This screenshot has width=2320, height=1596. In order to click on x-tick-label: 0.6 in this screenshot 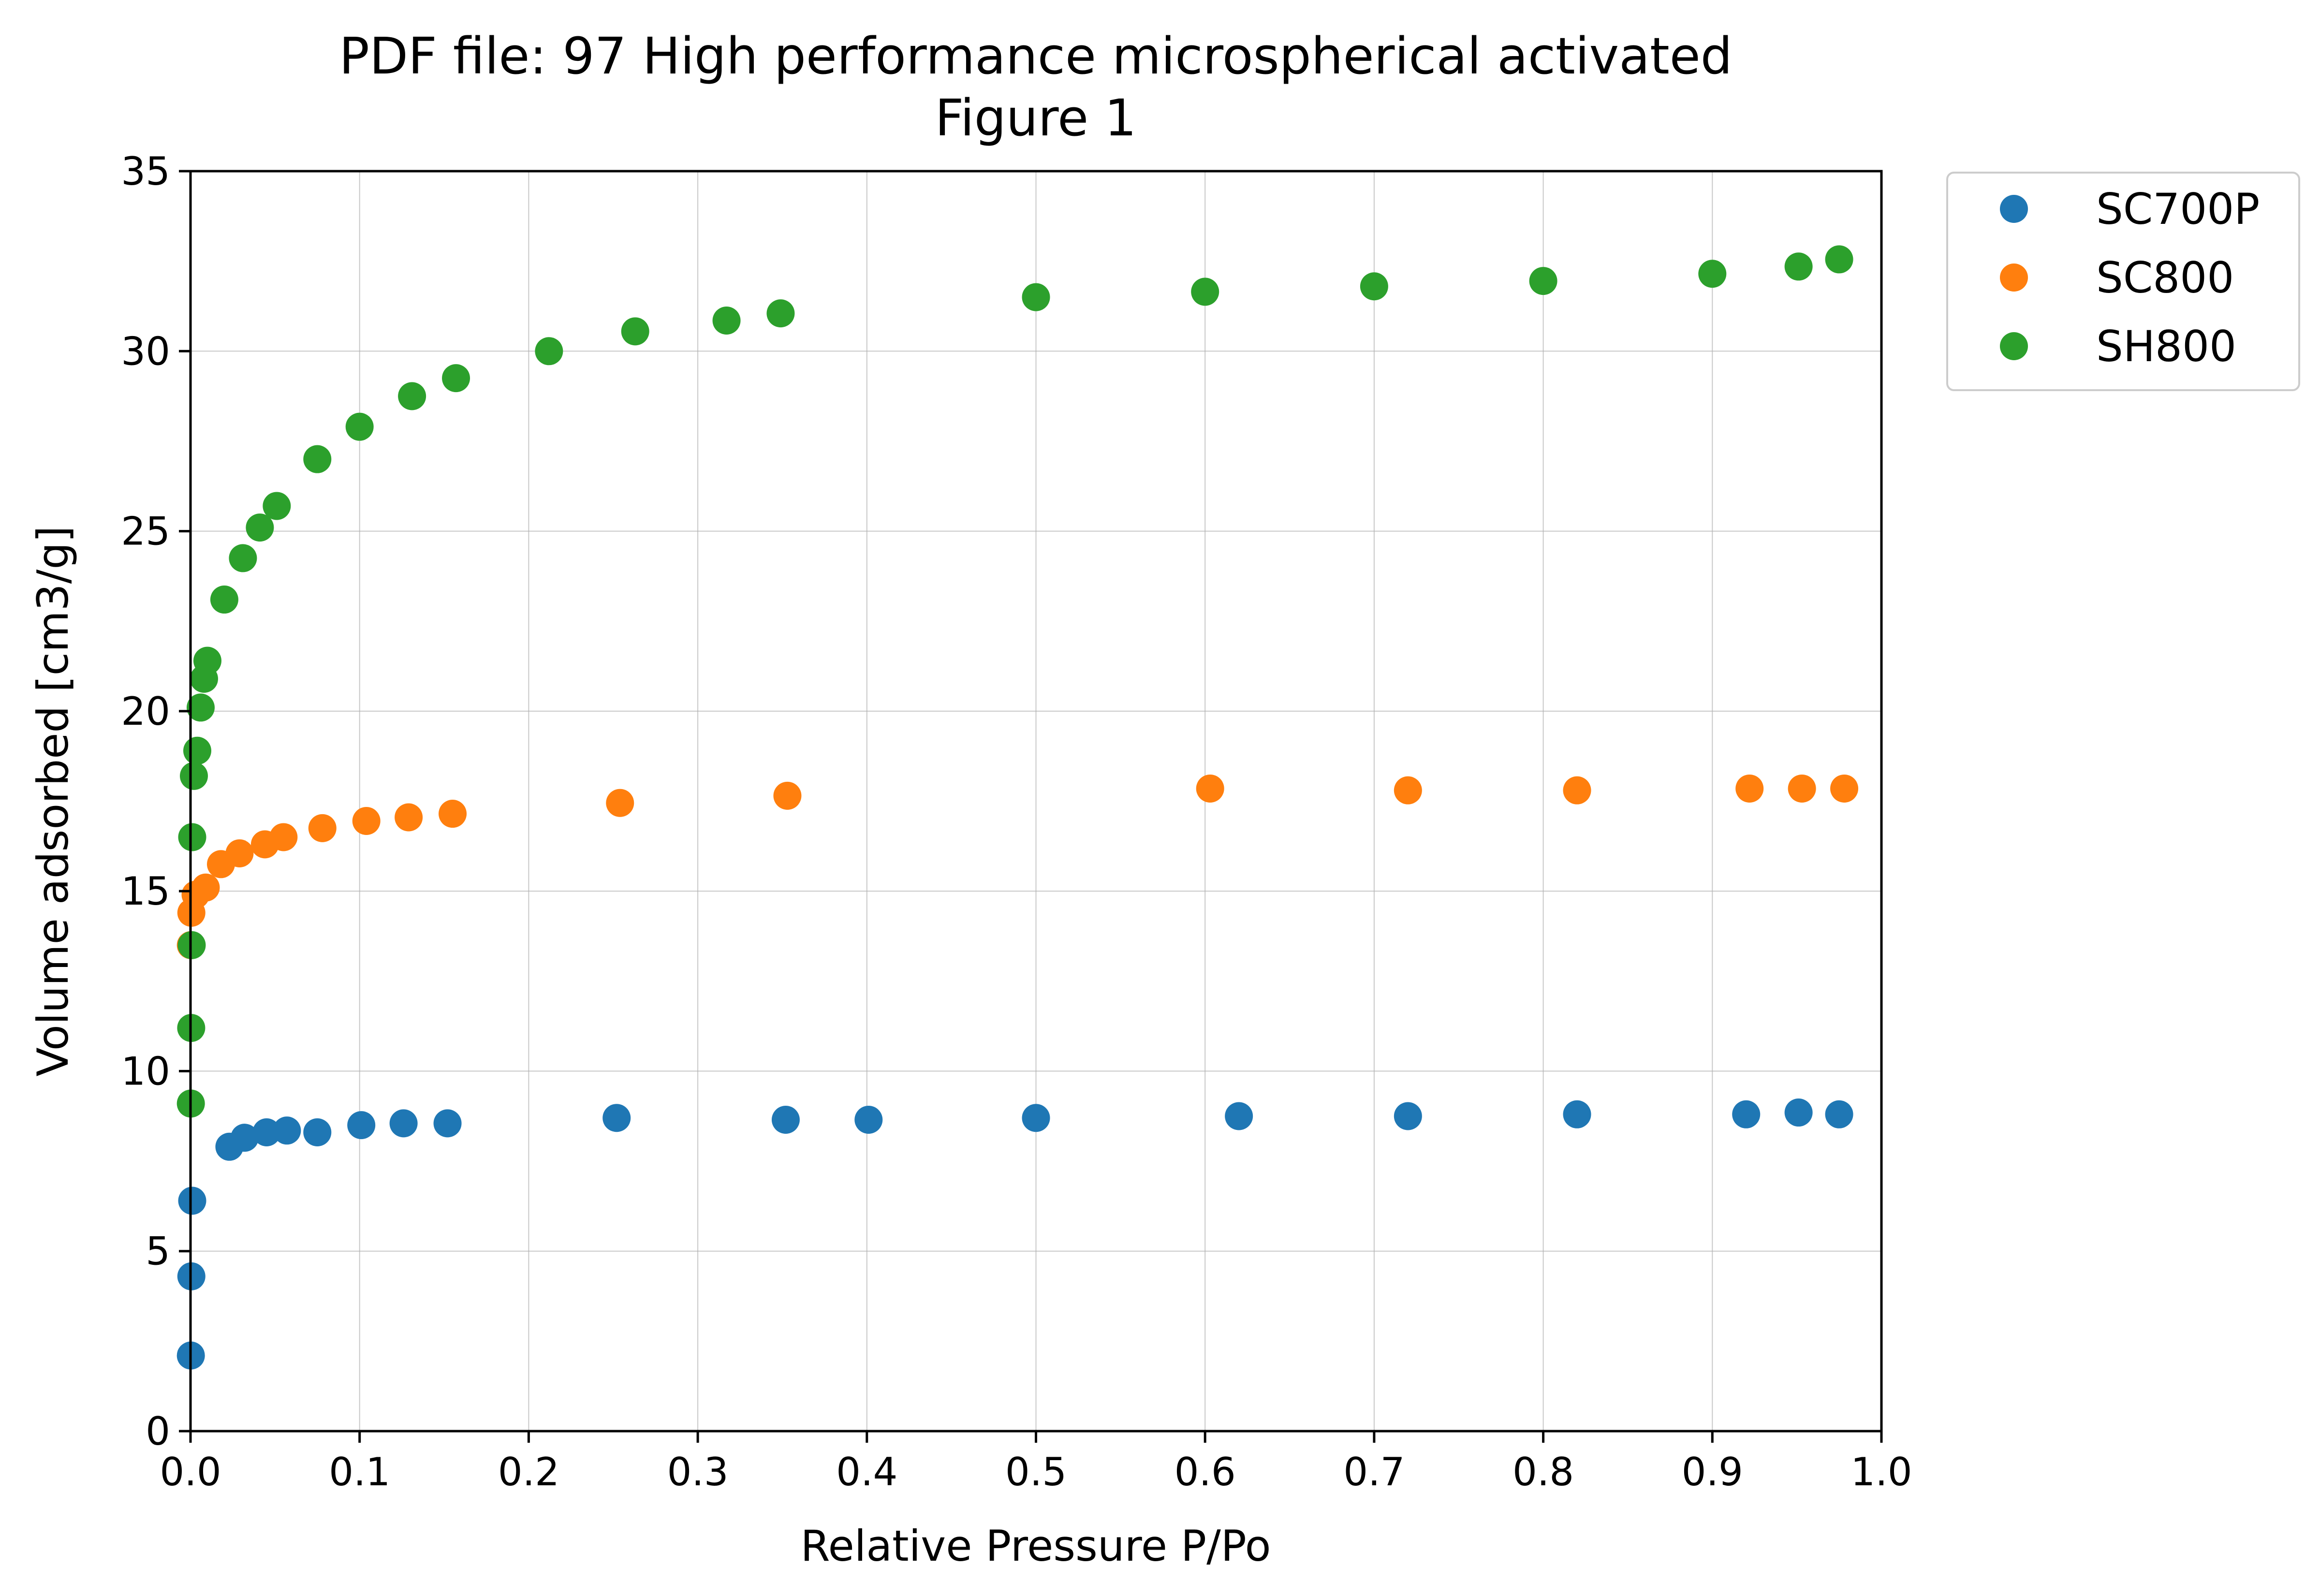, I will do `click(1205, 1472)`.